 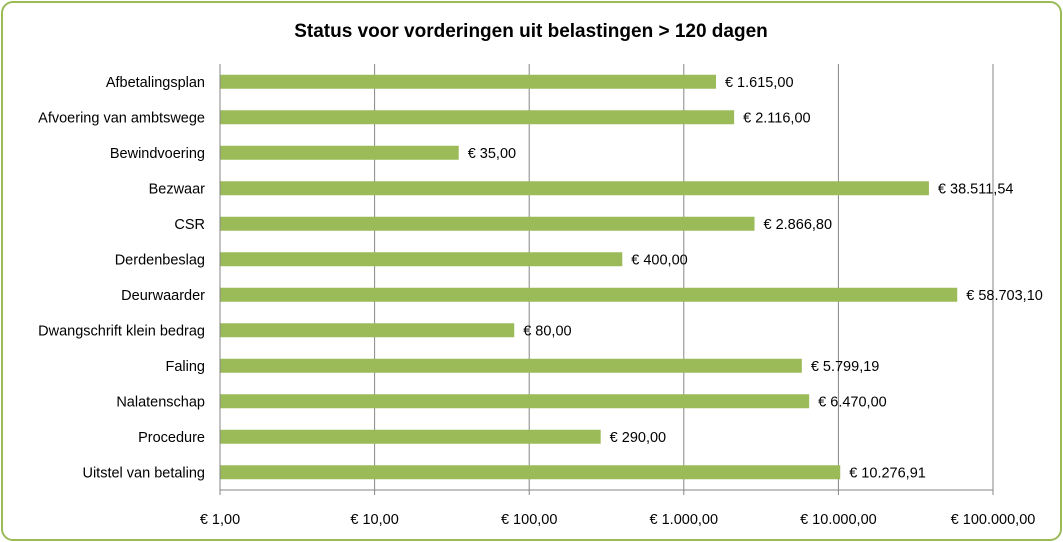 I want to click on category-label: Uitstel van betaling, so click(x=143, y=473).